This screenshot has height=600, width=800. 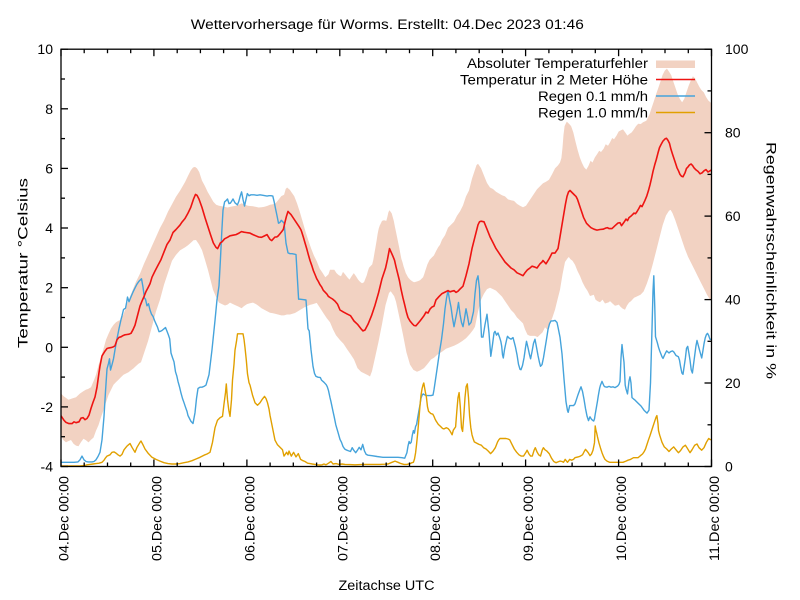 I want to click on svg-text: 100, so click(x=737, y=49).